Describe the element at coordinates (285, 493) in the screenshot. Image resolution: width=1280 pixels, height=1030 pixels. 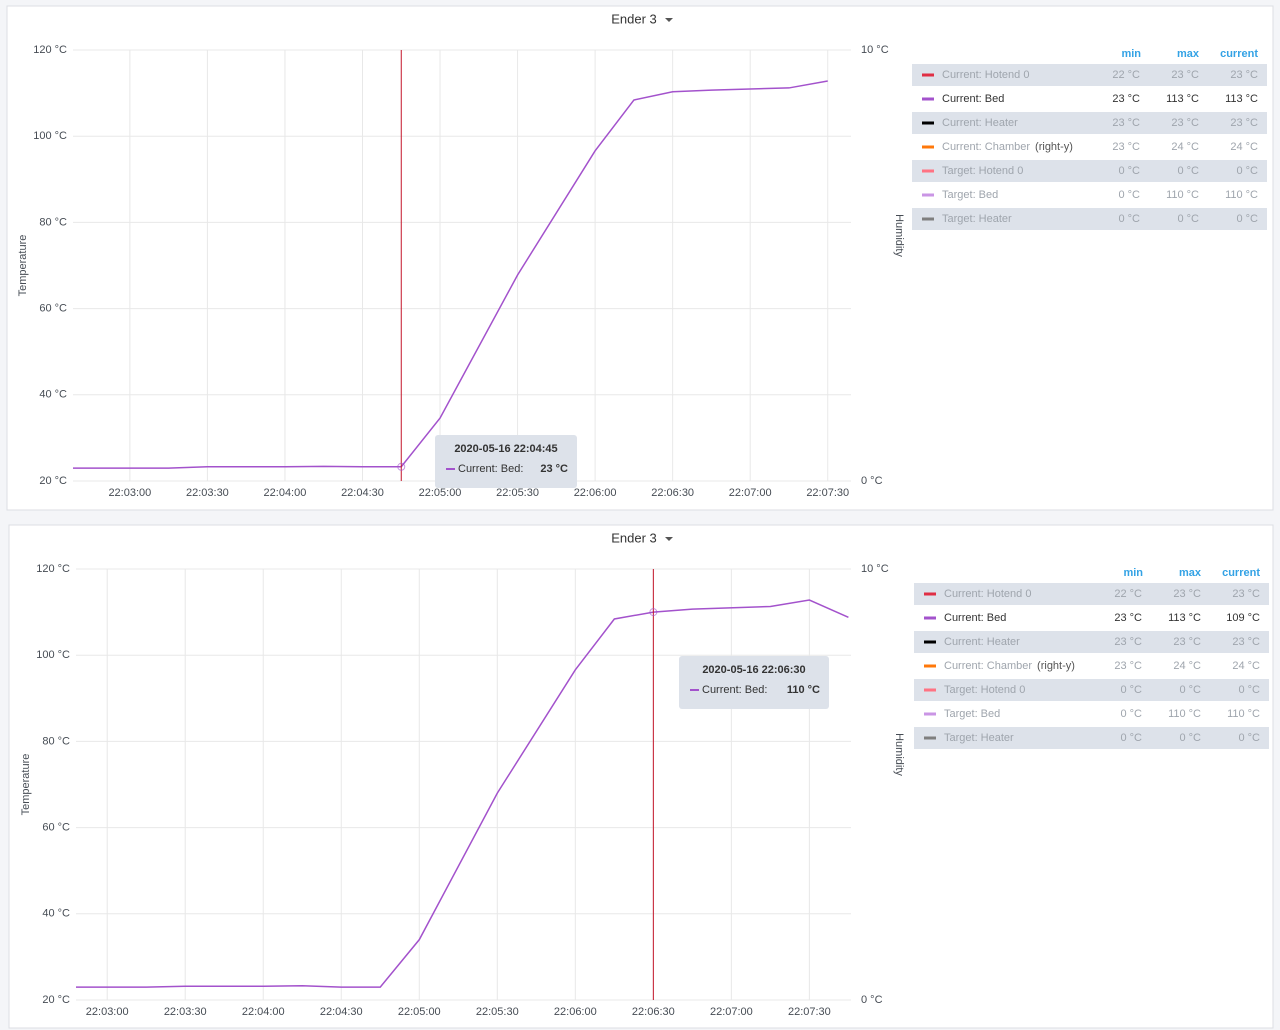
I see `x-tick-label: 22:04:00` at that location.